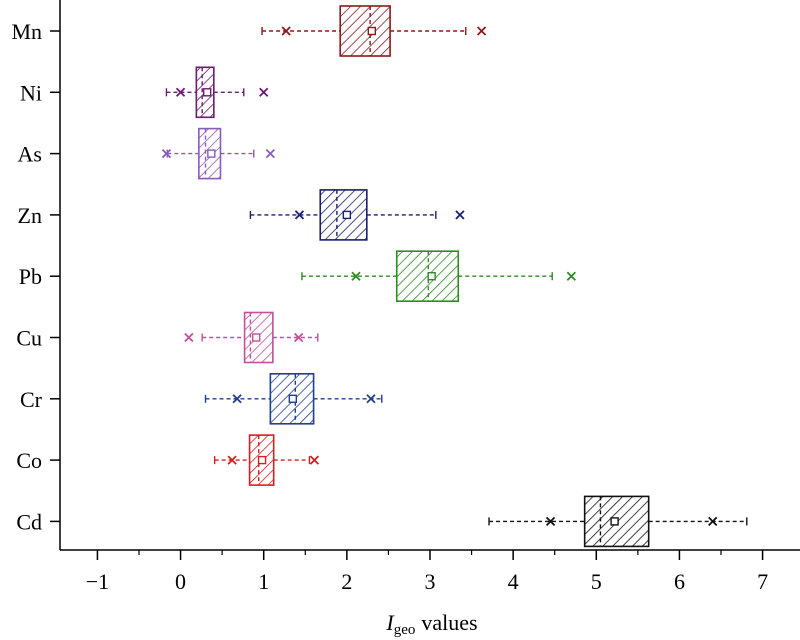  What do you see at coordinates (263, 581) in the screenshot?
I see `x-tick-label: 1` at bounding box center [263, 581].